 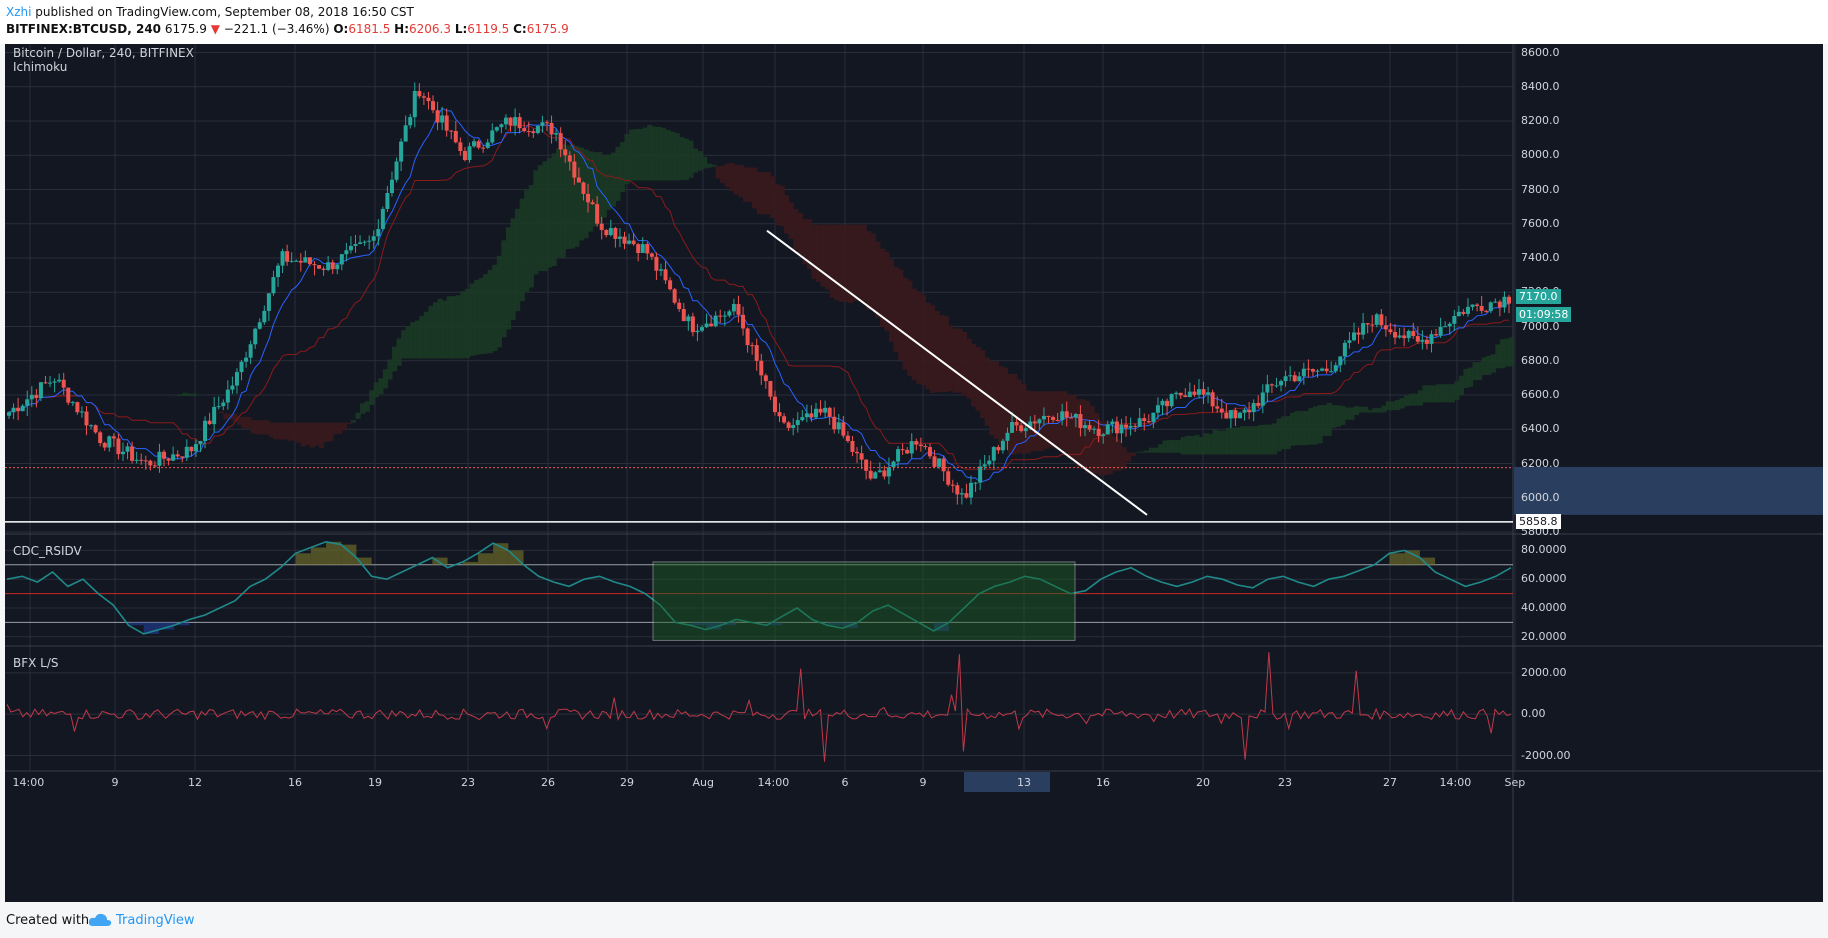 I want to click on bfx-pane-title: BFX L/S, so click(x=36, y=663).